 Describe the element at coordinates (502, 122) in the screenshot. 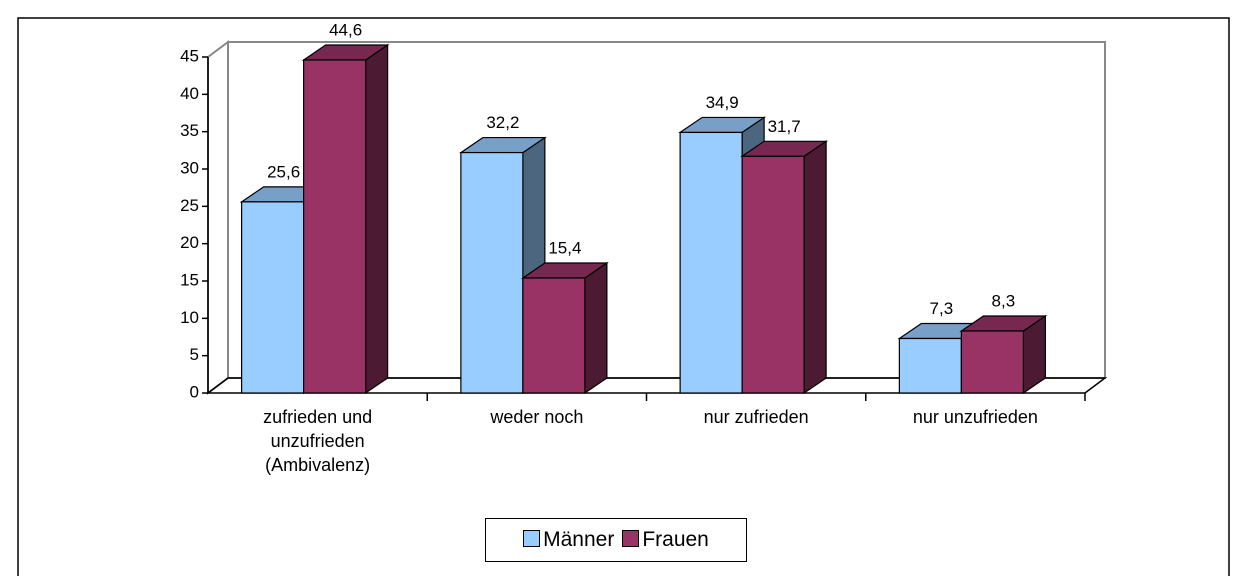

I see `data-label: 32,2` at that location.